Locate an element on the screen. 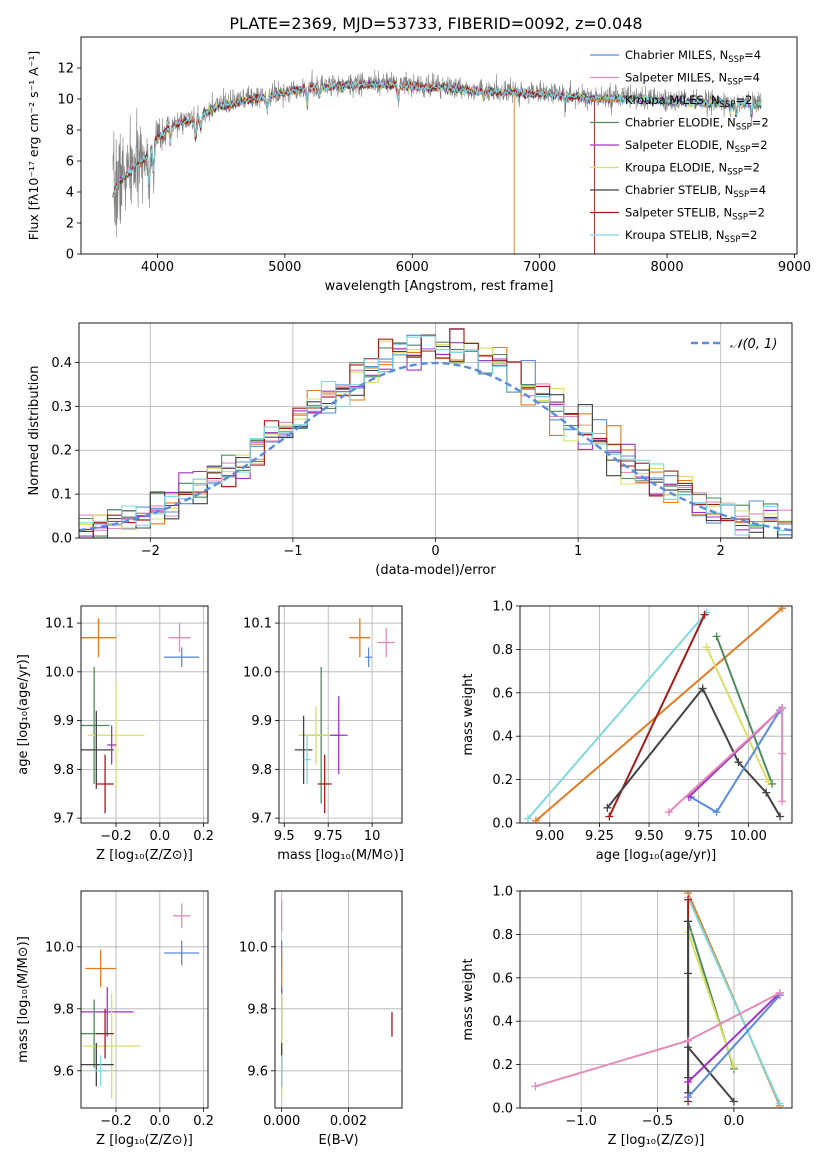 This screenshot has height=1170, width=819. x-axis-label: age [log₁₀(age/yr)] is located at coordinates (656, 855).